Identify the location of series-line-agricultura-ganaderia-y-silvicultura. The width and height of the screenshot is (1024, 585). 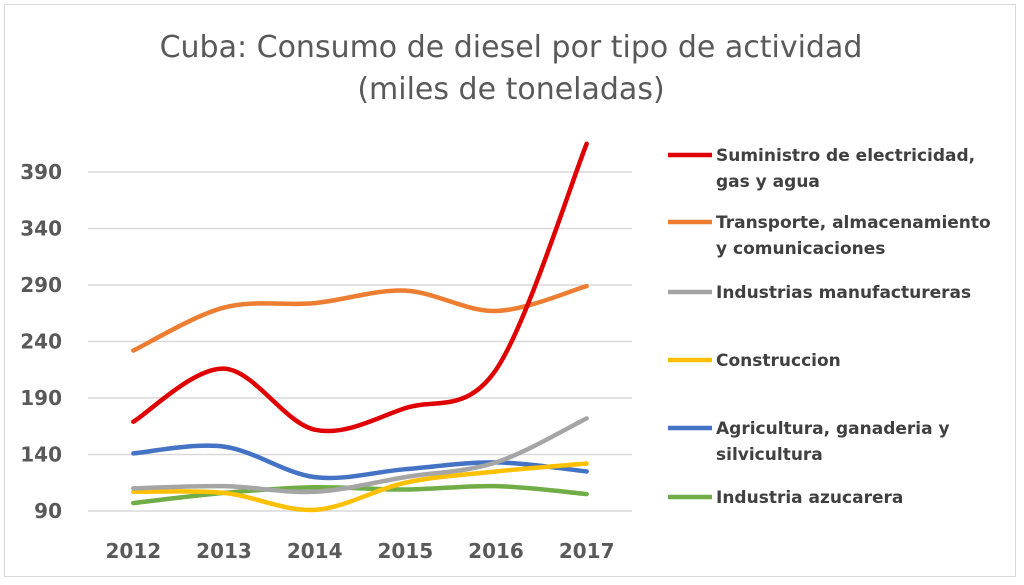
(360, 462).